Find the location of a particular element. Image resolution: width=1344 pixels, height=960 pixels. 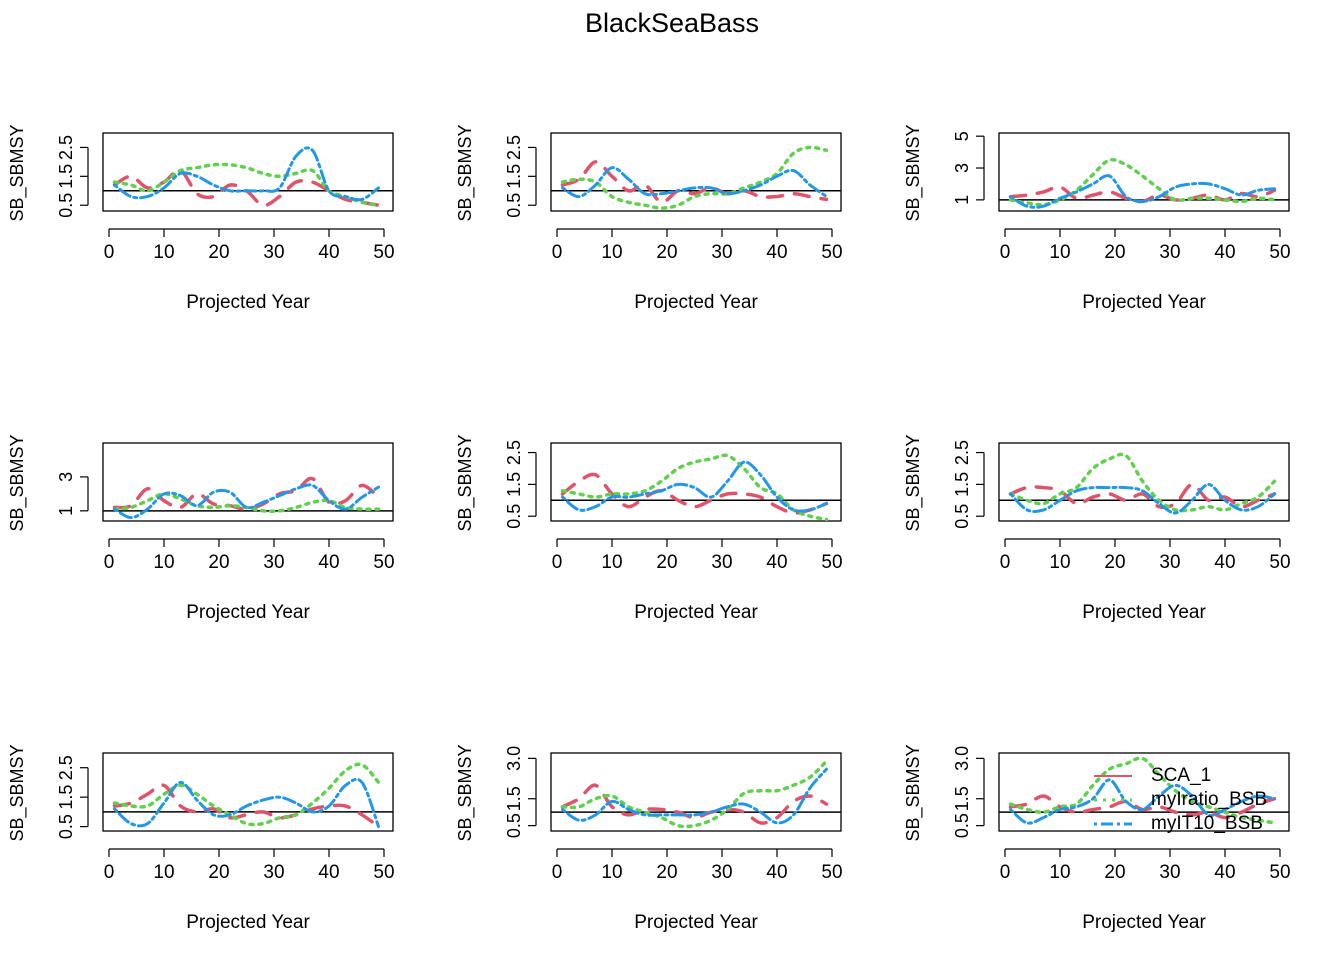

figure-title: BlackSeaBass is located at coordinates (672, 23).